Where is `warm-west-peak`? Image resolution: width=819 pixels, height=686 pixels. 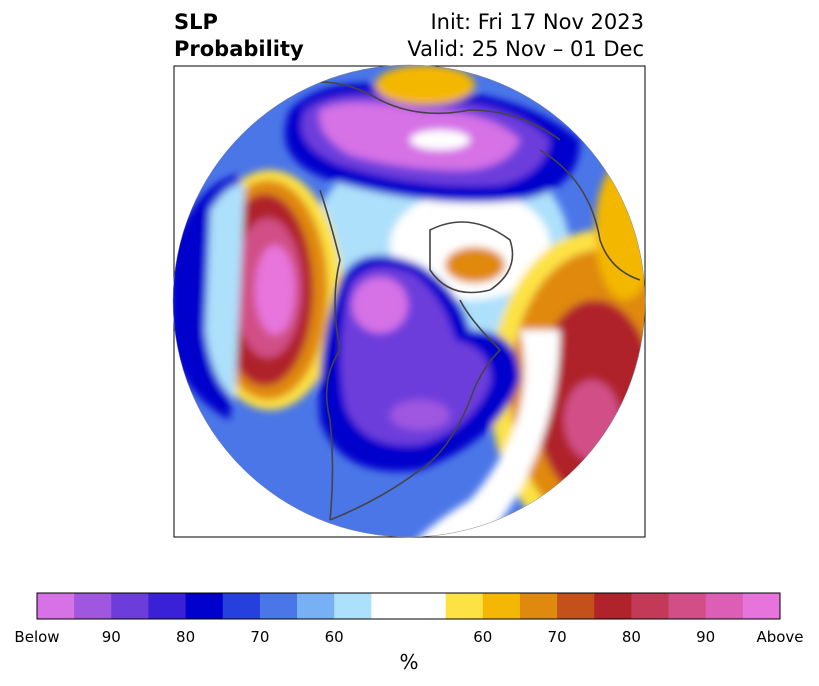
warm-west-peak is located at coordinates (275, 290).